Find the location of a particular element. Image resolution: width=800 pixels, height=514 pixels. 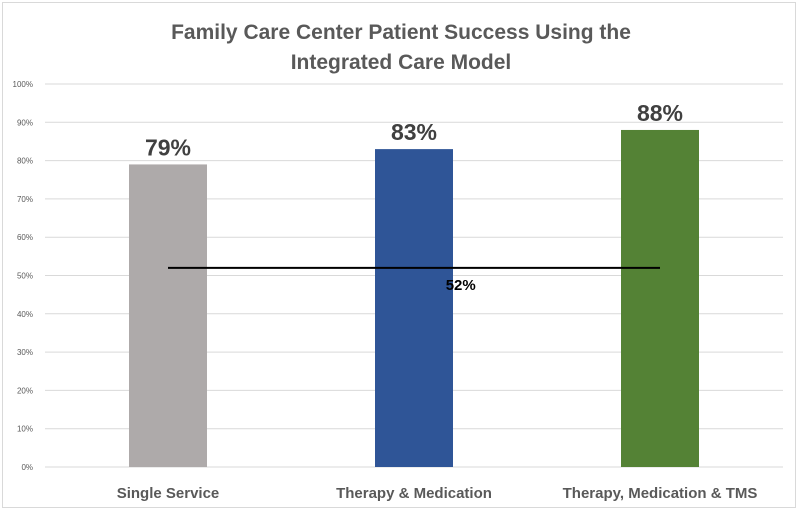

y-tick-label: 20% is located at coordinates (25, 390).